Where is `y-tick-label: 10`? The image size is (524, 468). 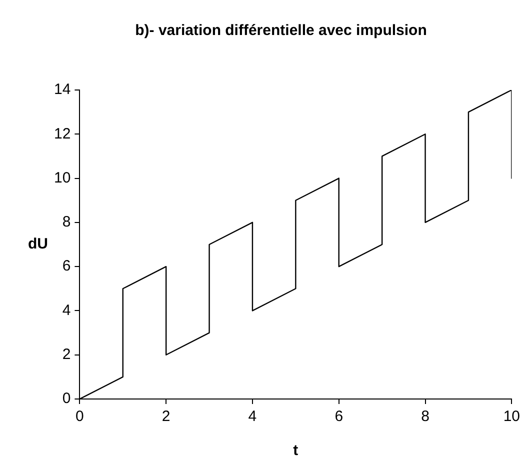
y-tick-label: 10 is located at coordinates (62, 177).